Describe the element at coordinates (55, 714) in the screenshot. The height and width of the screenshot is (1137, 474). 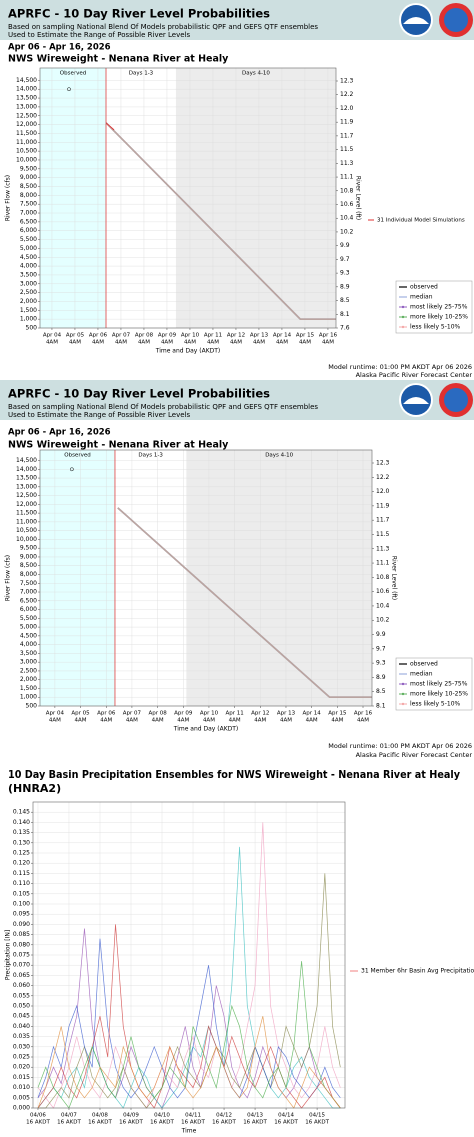
I see `x-tick-label: Apr 04` at that location.